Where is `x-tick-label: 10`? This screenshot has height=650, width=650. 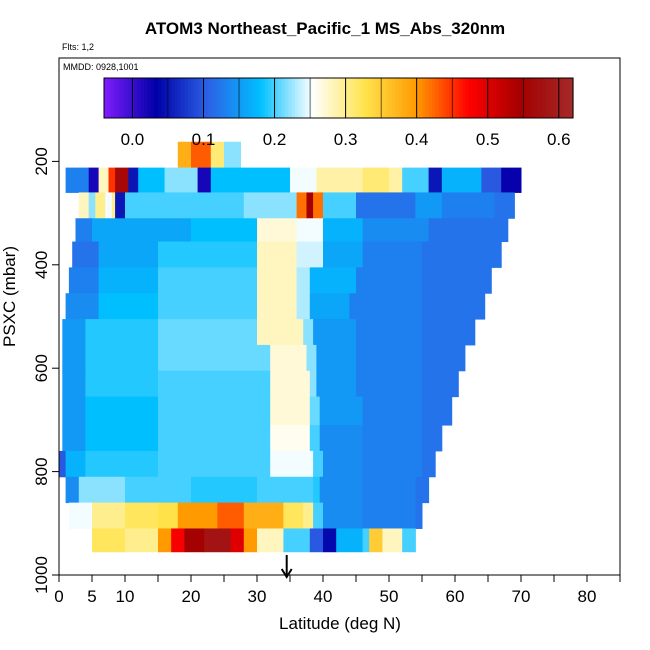
x-tick-label: 10 is located at coordinates (125, 596).